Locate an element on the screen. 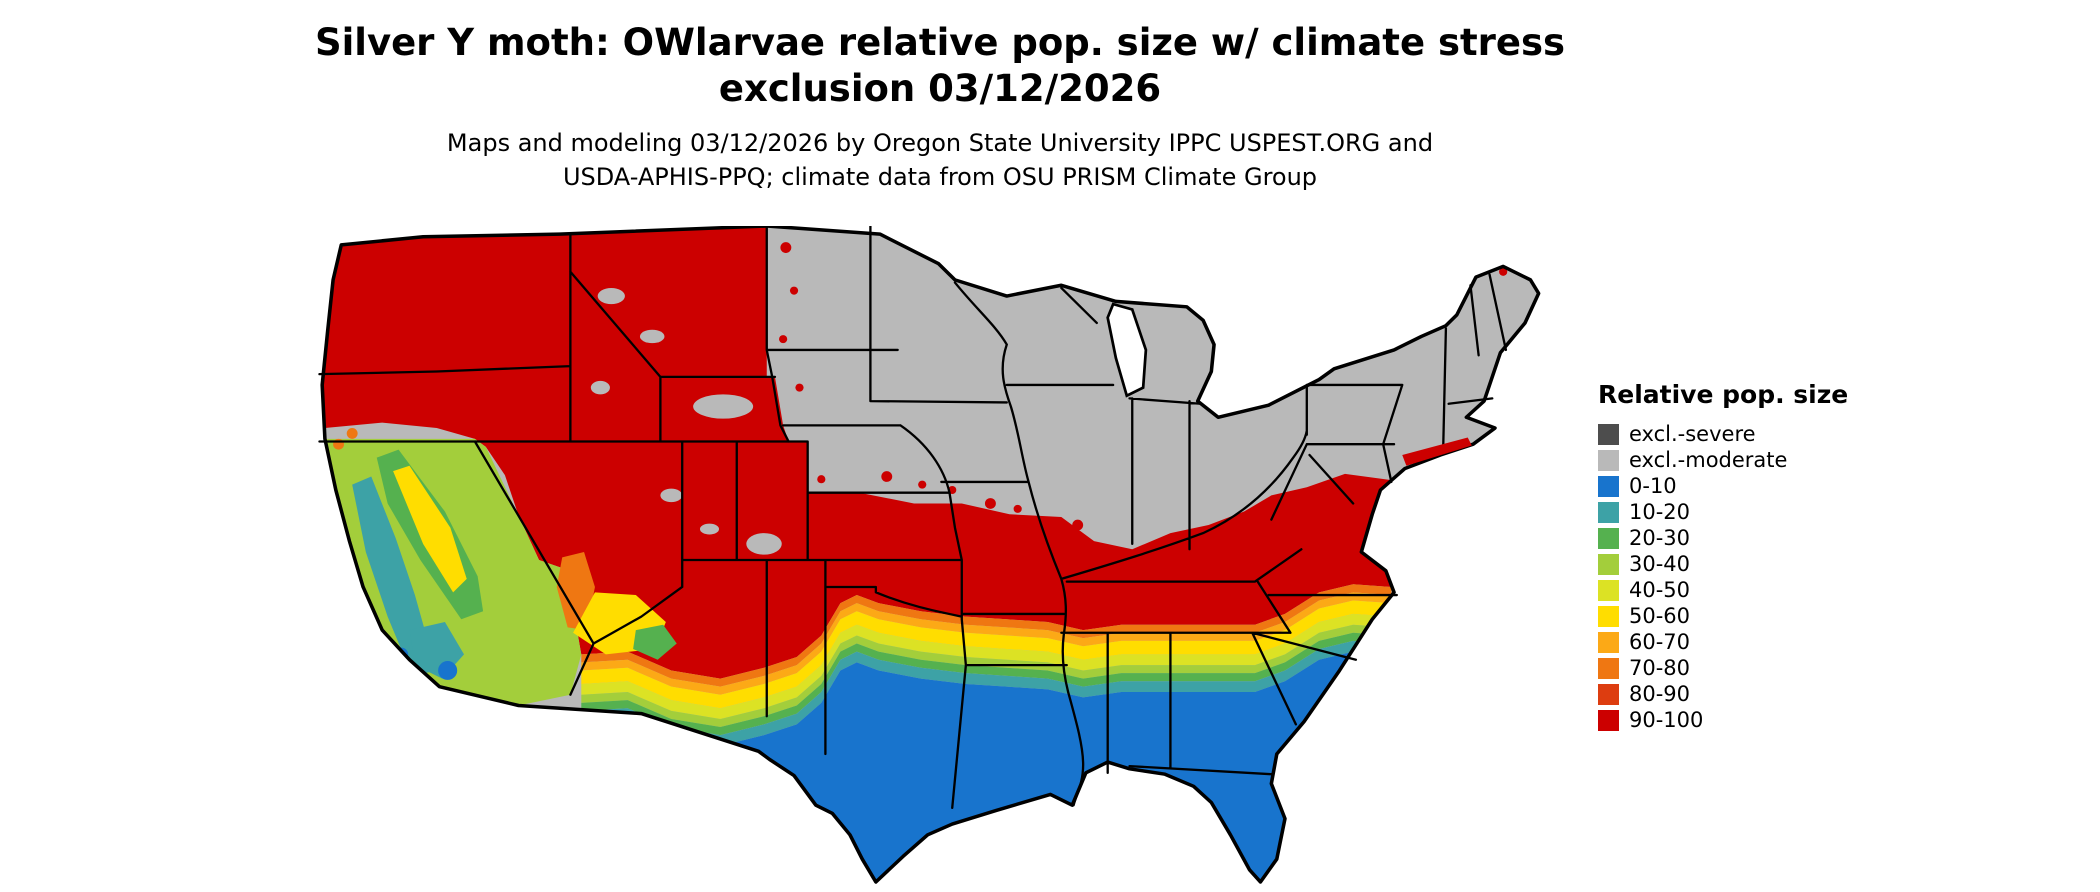  legend-item-label: 50-60 is located at coordinates (1660, 616).